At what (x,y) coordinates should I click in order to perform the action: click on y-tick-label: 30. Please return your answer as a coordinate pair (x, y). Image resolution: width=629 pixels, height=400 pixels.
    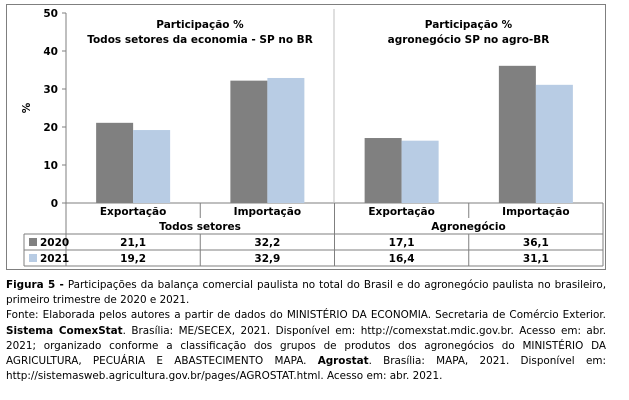
    Looking at the image, I should click on (50, 90).